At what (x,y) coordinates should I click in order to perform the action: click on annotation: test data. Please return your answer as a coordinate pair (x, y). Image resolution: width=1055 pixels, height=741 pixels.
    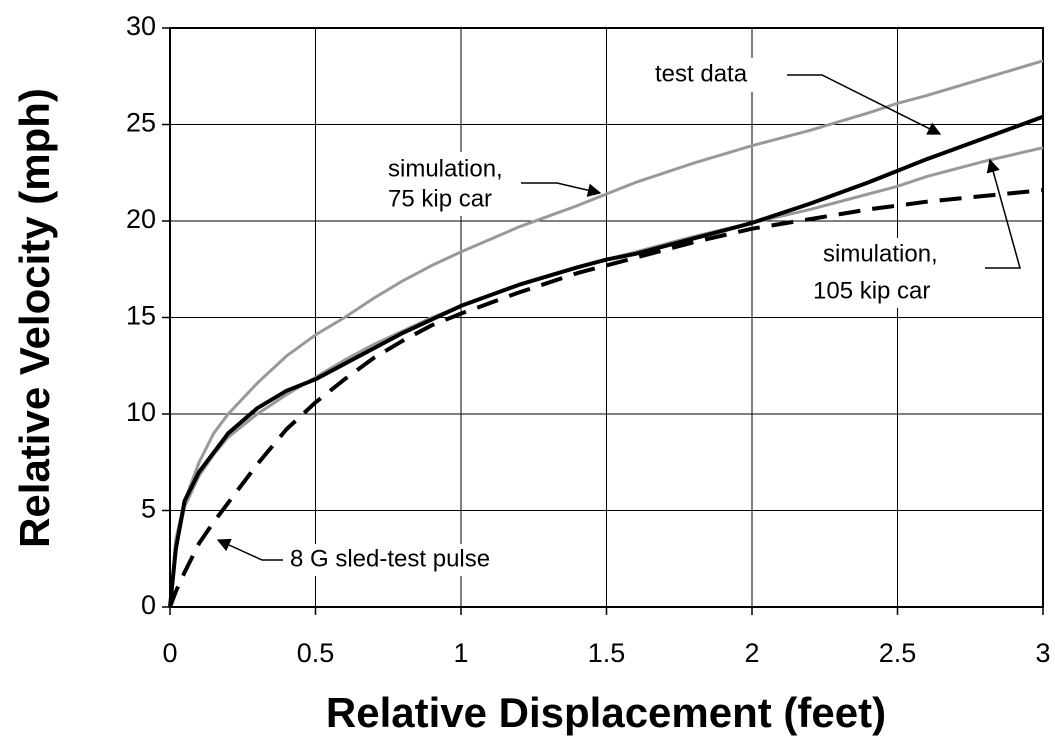
    Looking at the image, I should click on (701, 73).